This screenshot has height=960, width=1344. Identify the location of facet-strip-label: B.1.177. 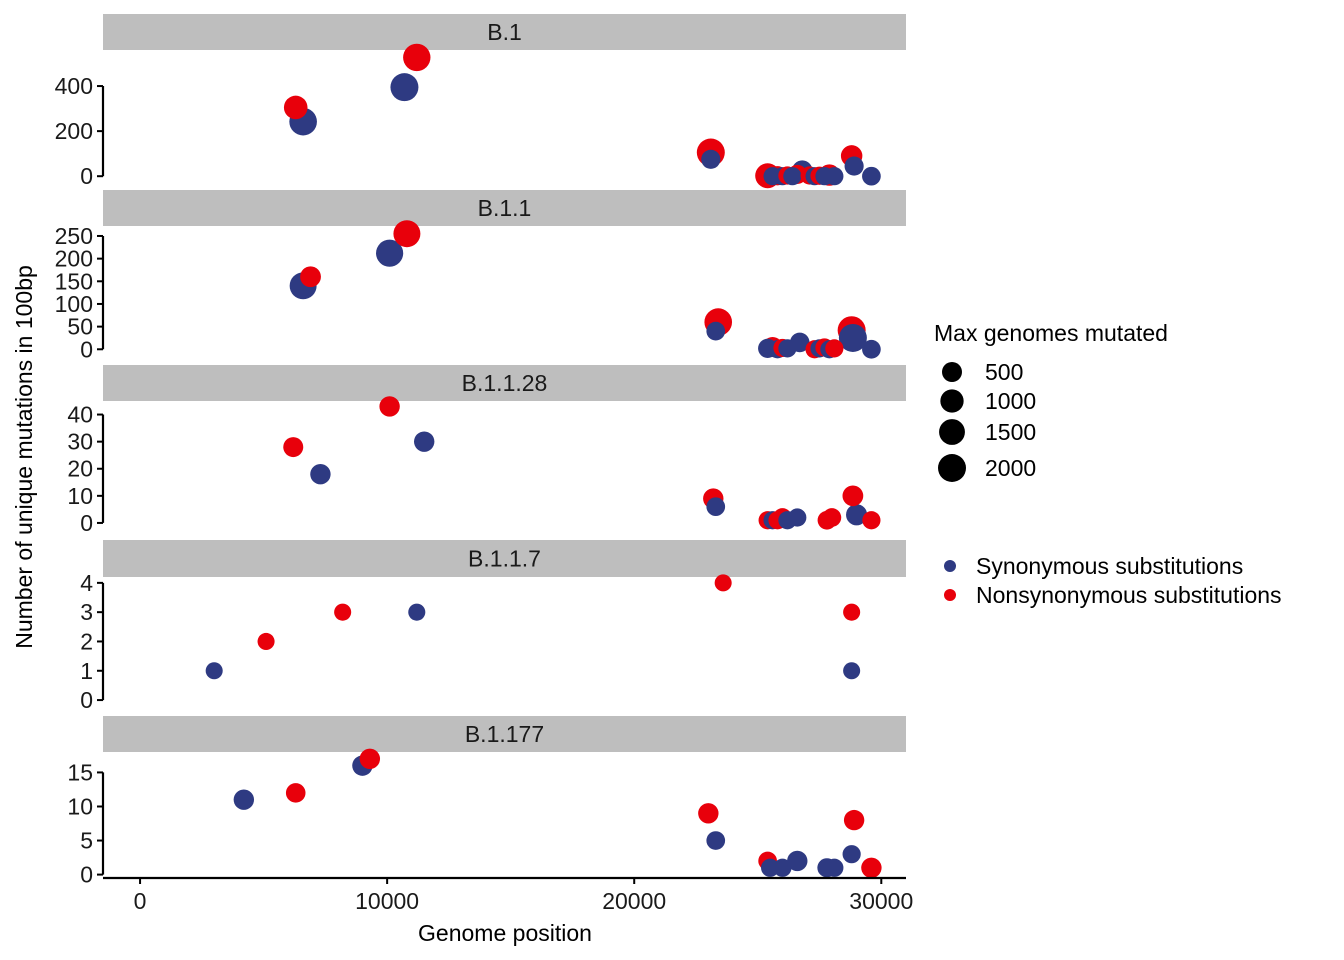
(504, 734).